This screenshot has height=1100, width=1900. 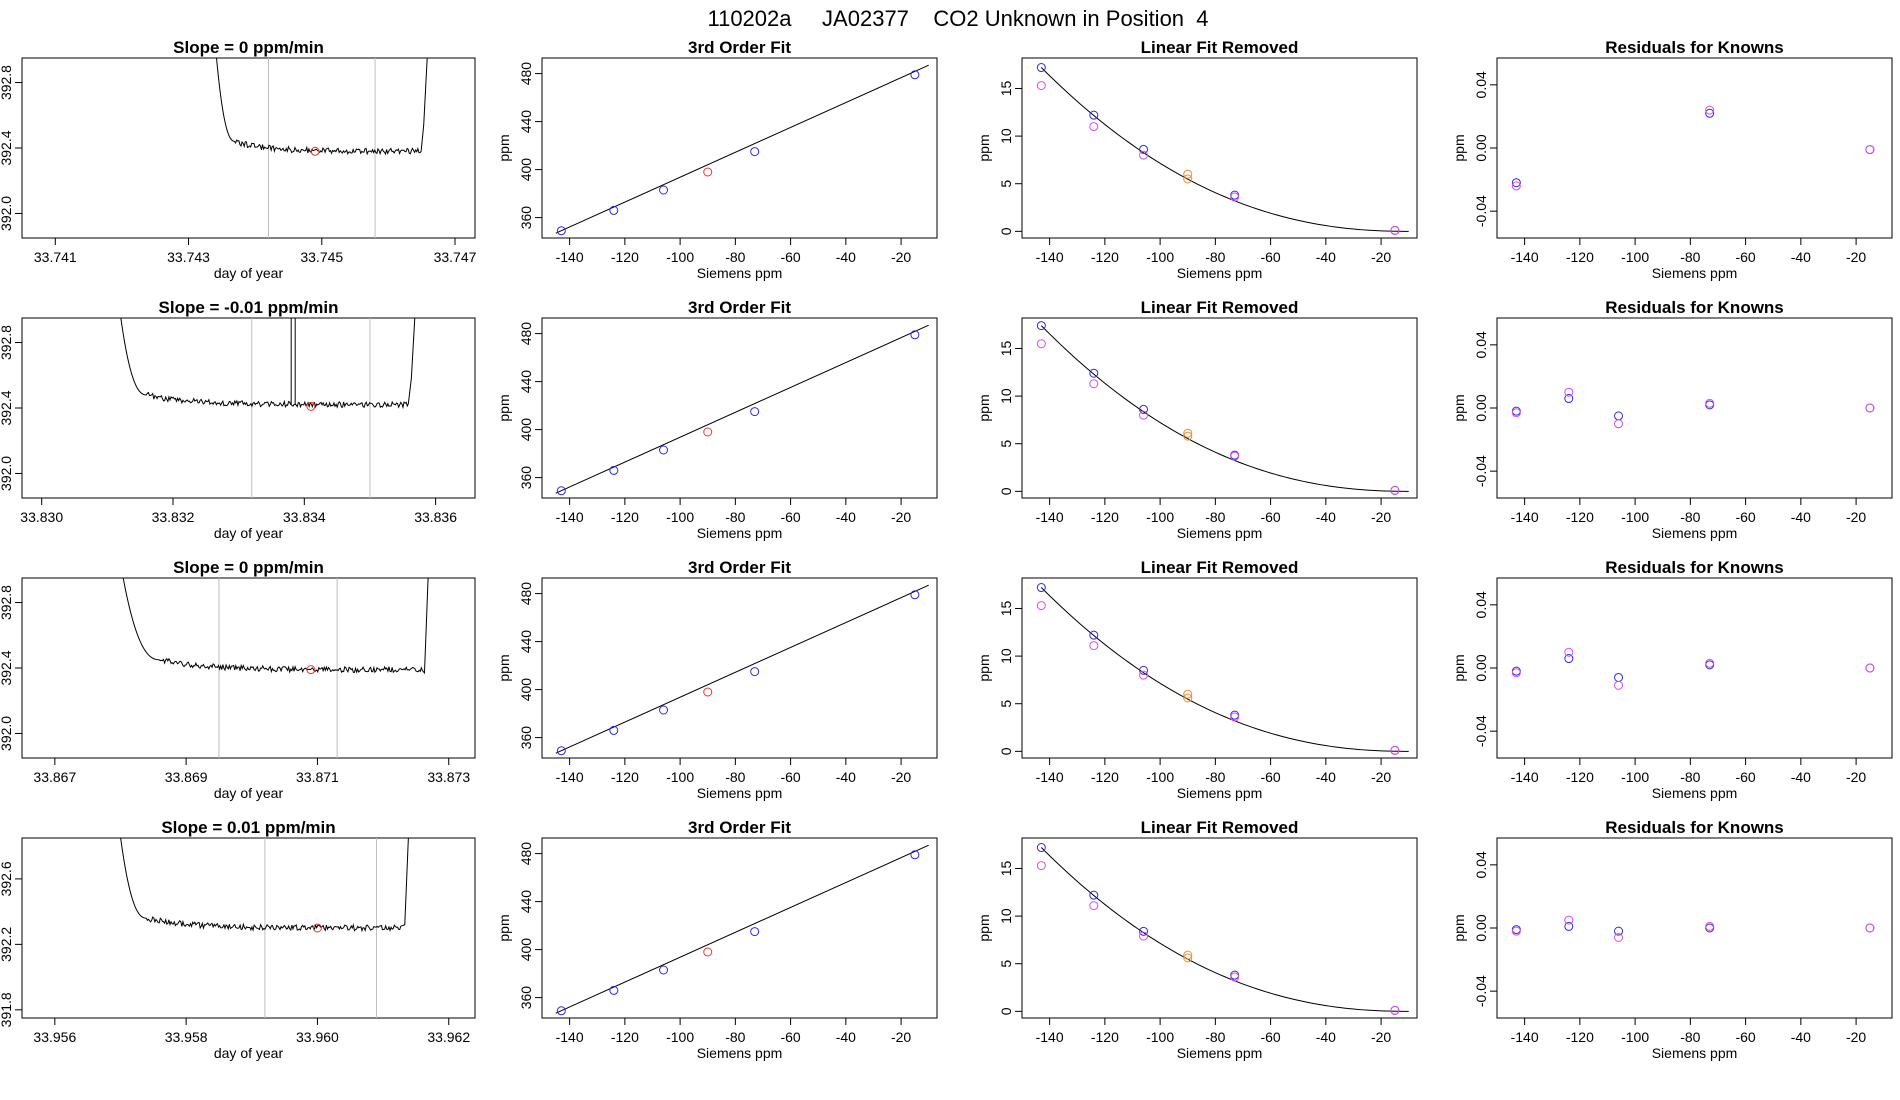 I want to click on x-tick-label: 33.741, so click(x=55, y=257).